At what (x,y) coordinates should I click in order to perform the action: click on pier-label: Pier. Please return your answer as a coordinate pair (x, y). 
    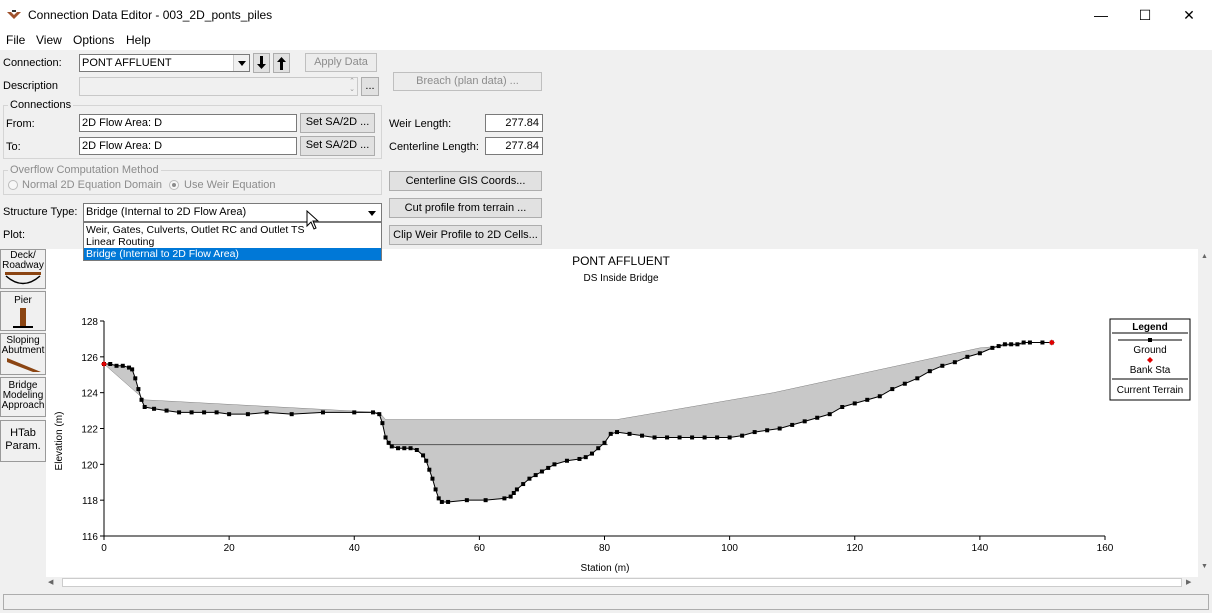
    Looking at the image, I should click on (23, 300).